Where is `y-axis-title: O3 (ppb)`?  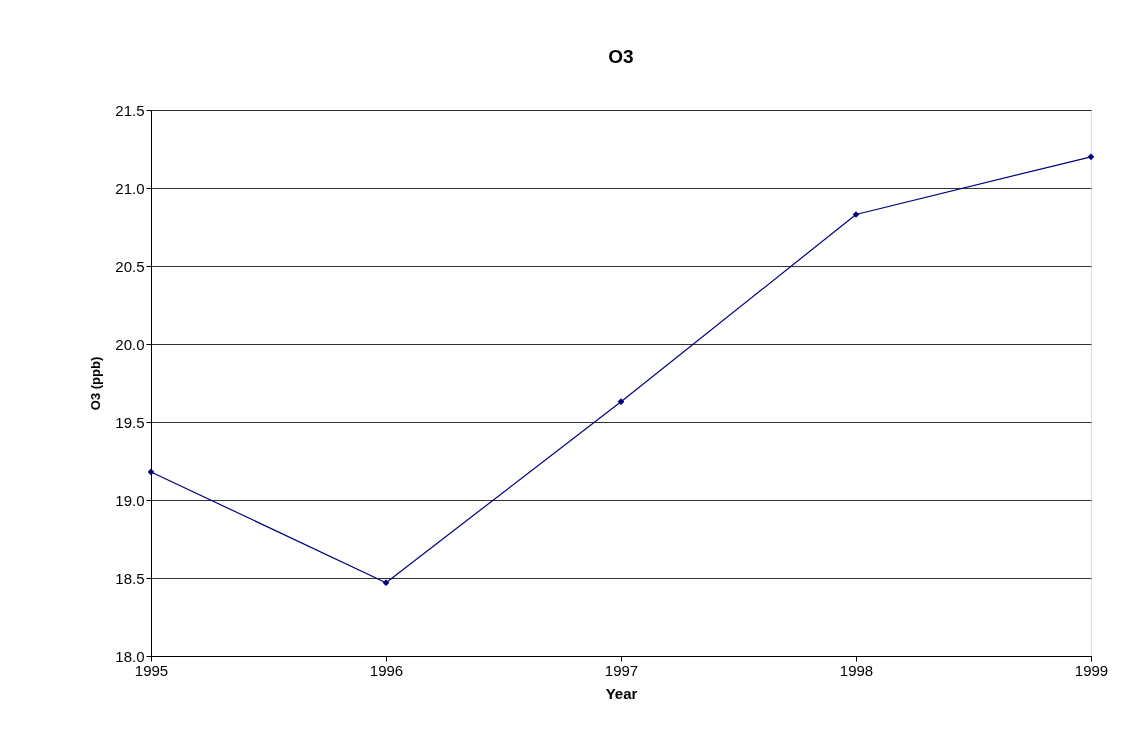
y-axis-title: O3 (ppb) is located at coordinates (96, 383).